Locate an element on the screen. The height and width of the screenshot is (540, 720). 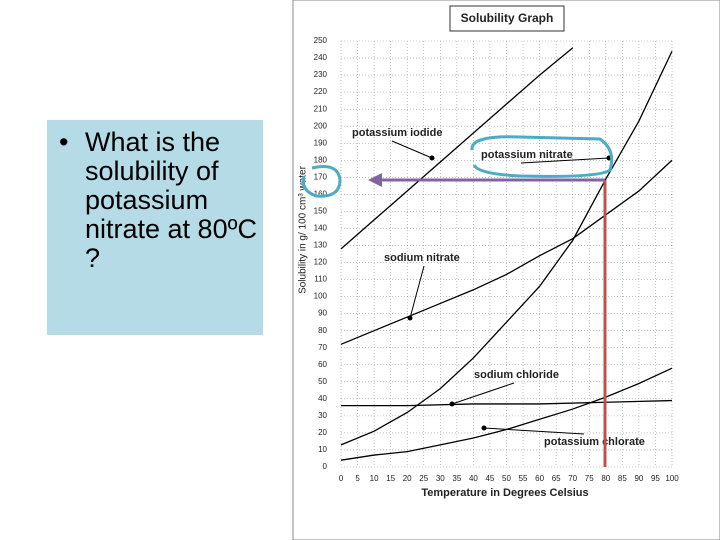
x-tick-label: 80 is located at coordinates (605, 478).